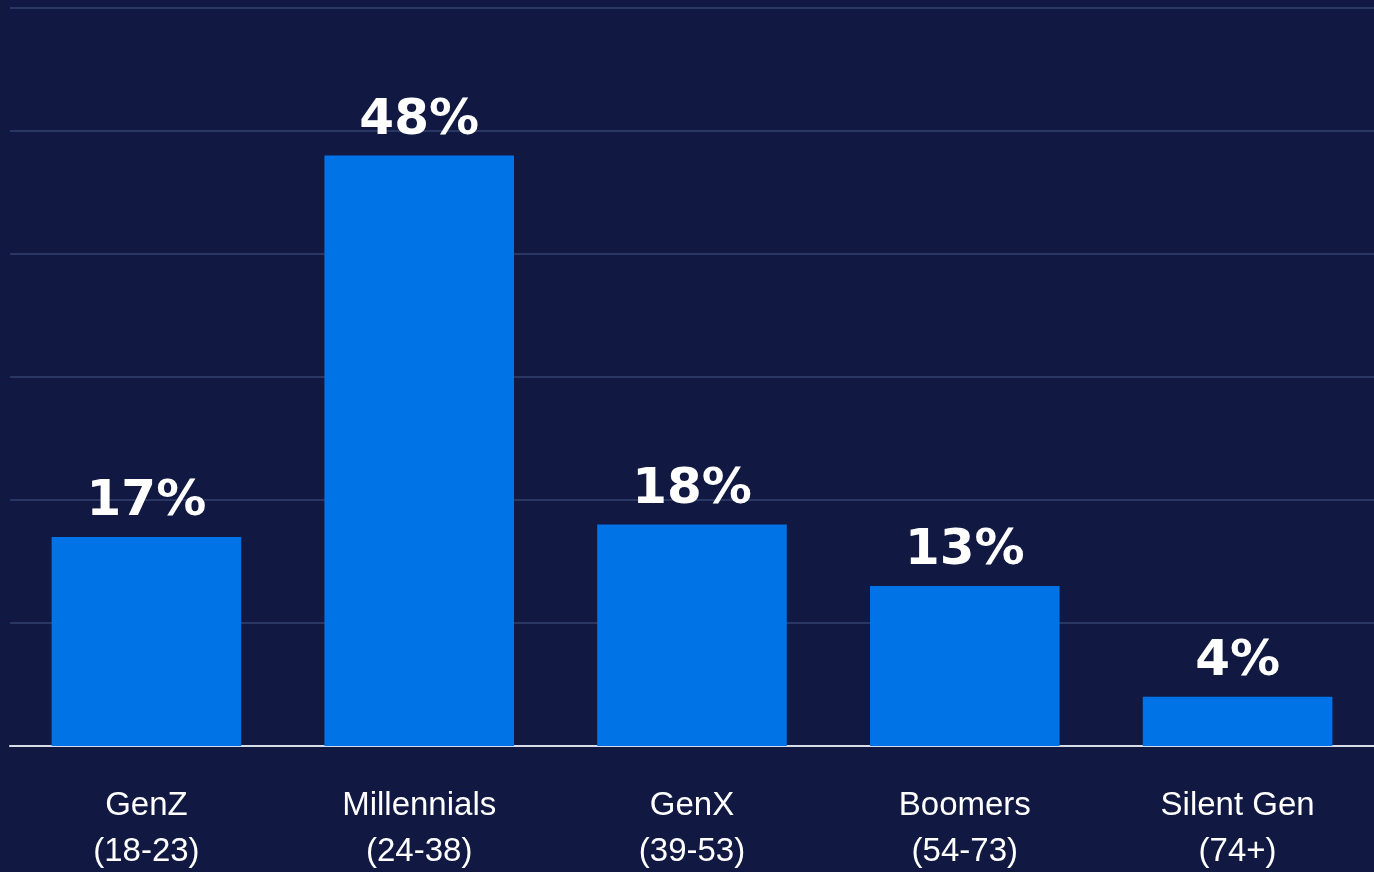 The width and height of the screenshot is (1374, 872). What do you see at coordinates (1238, 657) in the screenshot?
I see `data-label: 4%` at bounding box center [1238, 657].